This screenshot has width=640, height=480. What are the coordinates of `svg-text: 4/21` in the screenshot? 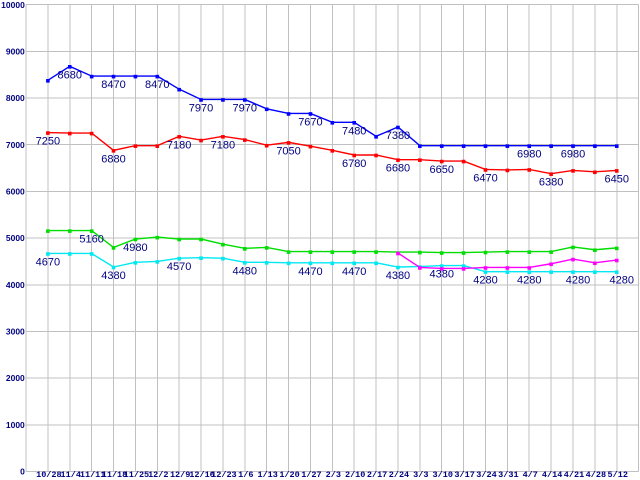 It's located at (574, 475).